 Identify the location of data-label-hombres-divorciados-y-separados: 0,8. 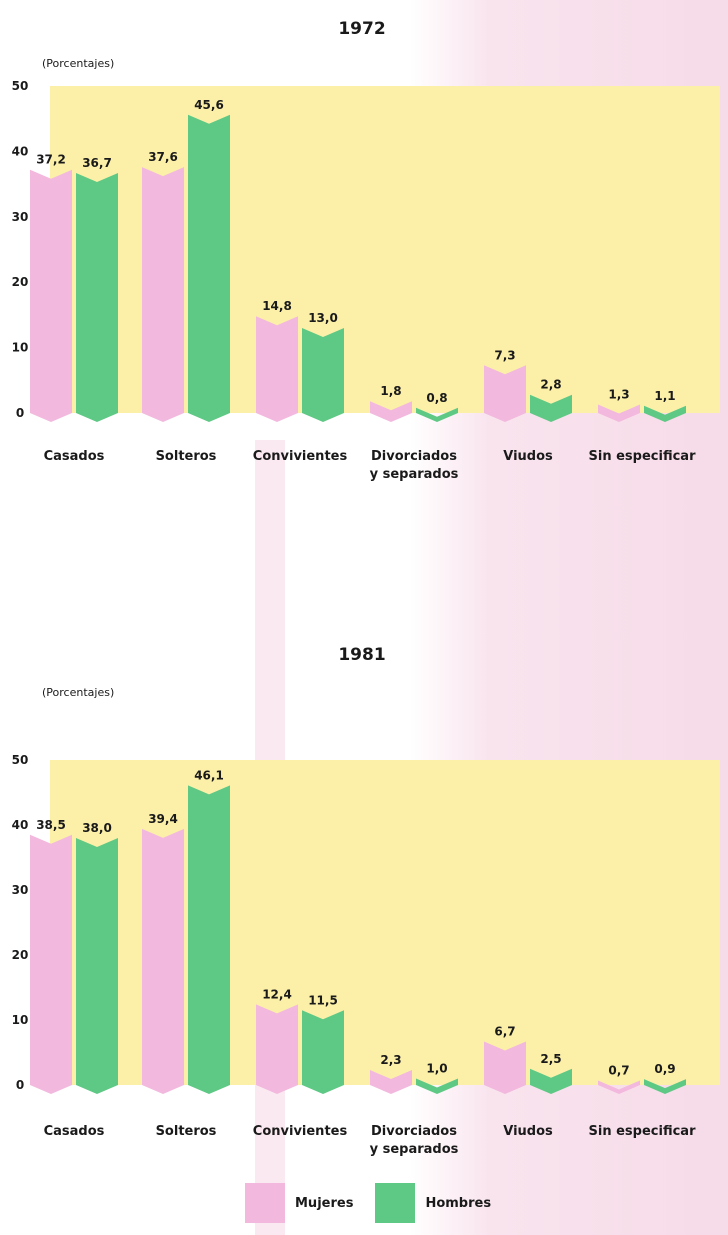
(436, 398).